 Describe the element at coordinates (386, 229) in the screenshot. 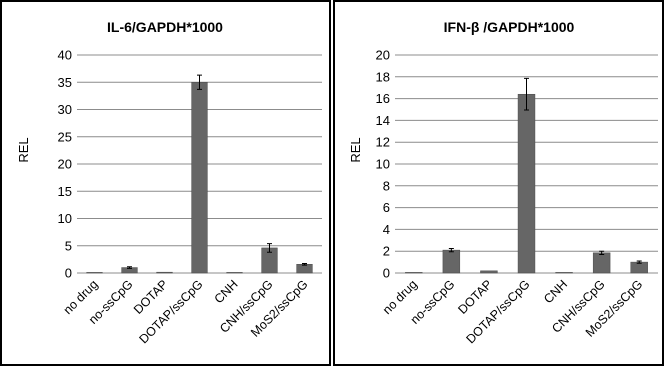

I see `y-tick-label: 4` at that location.